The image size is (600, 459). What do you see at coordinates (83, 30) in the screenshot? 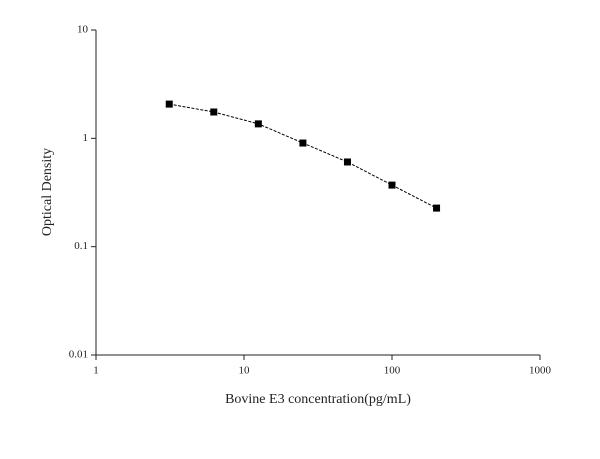
I see `y-tick-label: 10` at bounding box center [83, 30].